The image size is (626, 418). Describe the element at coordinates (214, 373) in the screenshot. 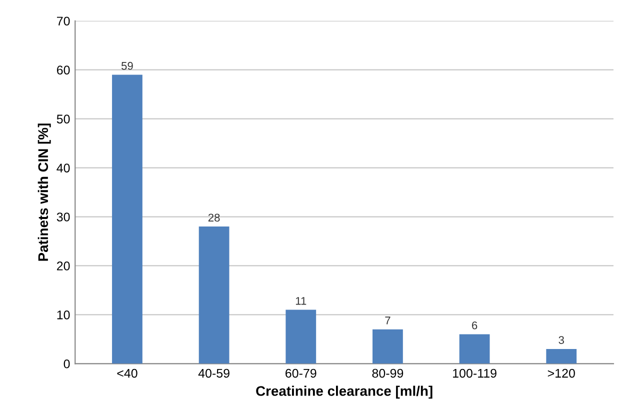

I see `x-tick-label: 40-59` at that location.